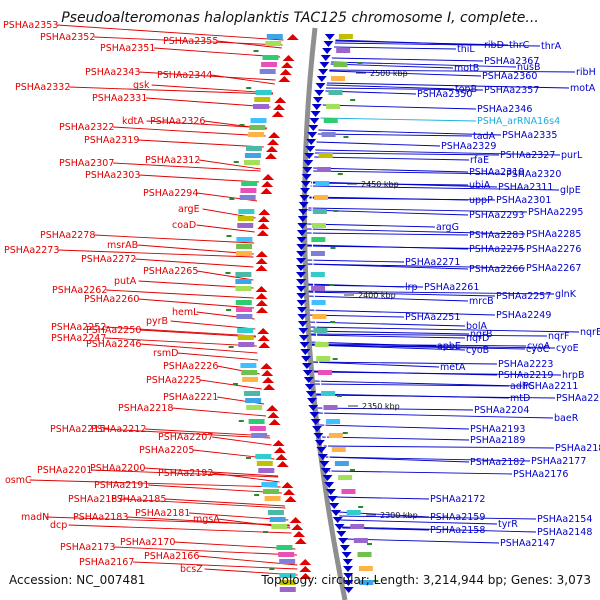  What do you see at coordinates (551, 46) in the screenshot?
I see `right-gene-label: thrA` at bounding box center [551, 46].